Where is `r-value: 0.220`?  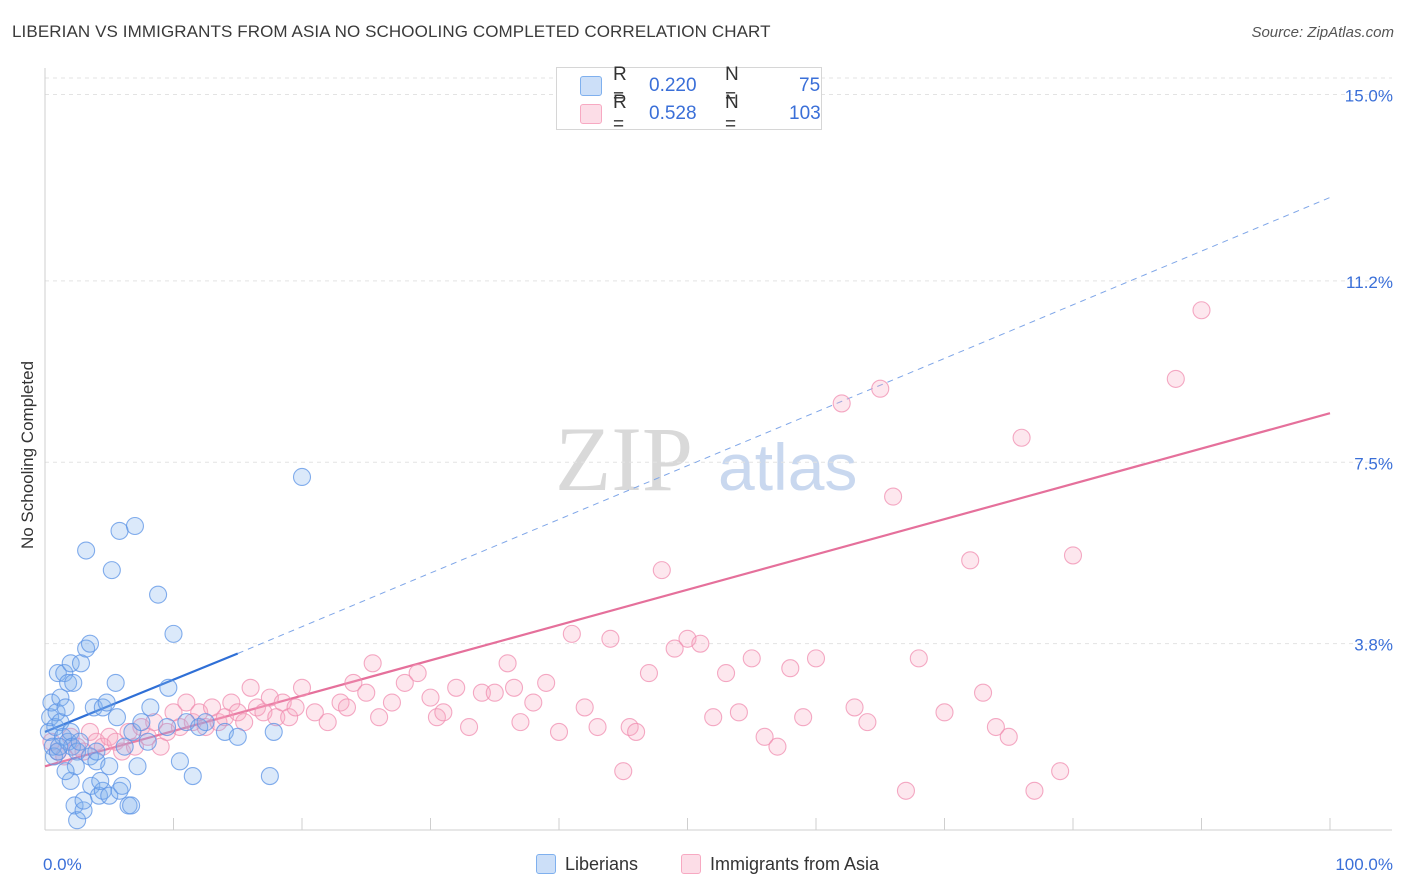
r-value: 0.220 is located at coordinates (673, 85).